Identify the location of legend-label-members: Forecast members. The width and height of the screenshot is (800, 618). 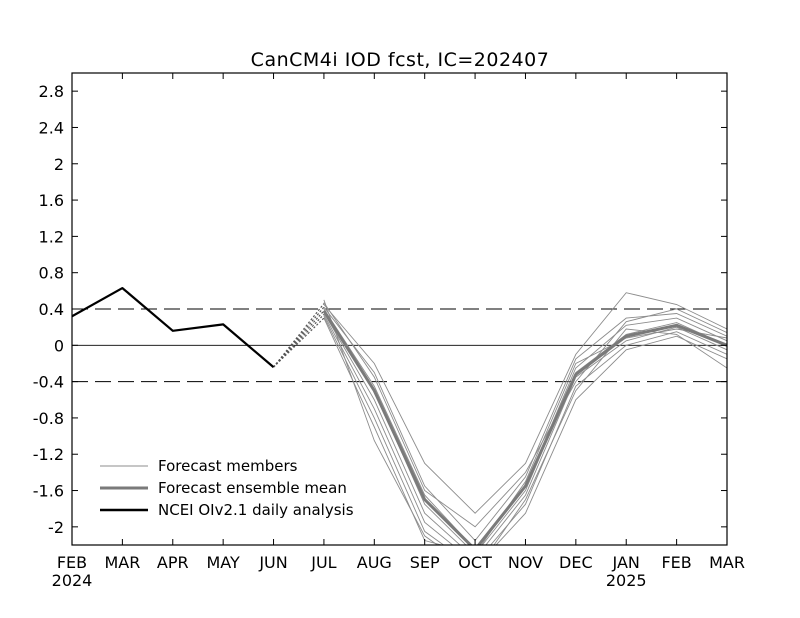
(228, 466).